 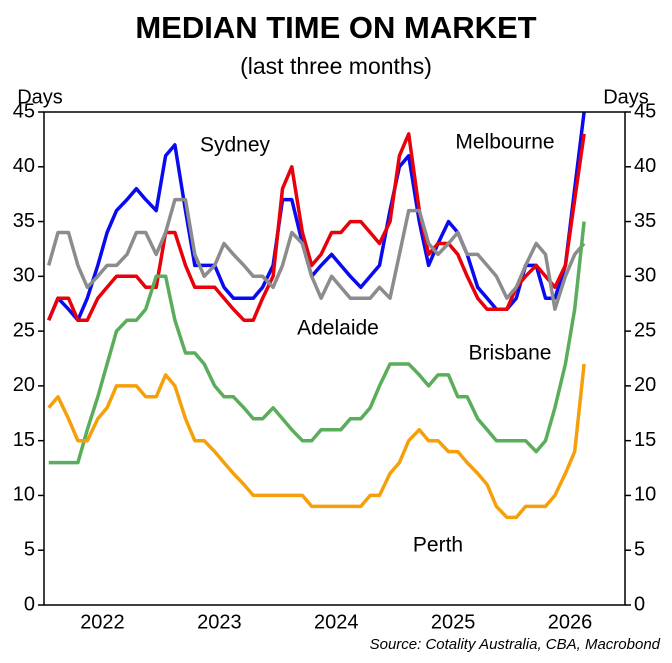 What do you see at coordinates (645, 276) in the screenshot?
I see `y2-tick-label: 30` at bounding box center [645, 276].